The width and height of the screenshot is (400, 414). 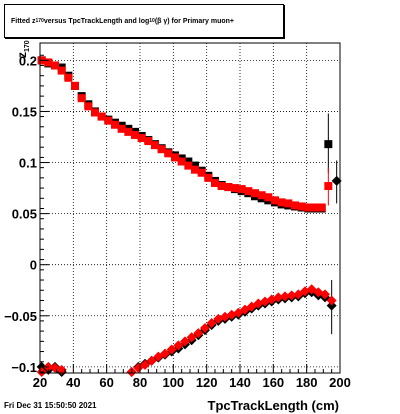 I want to click on timestamp-footer: Fri Dec 31 15:50:50 2021, so click(x=50, y=405).